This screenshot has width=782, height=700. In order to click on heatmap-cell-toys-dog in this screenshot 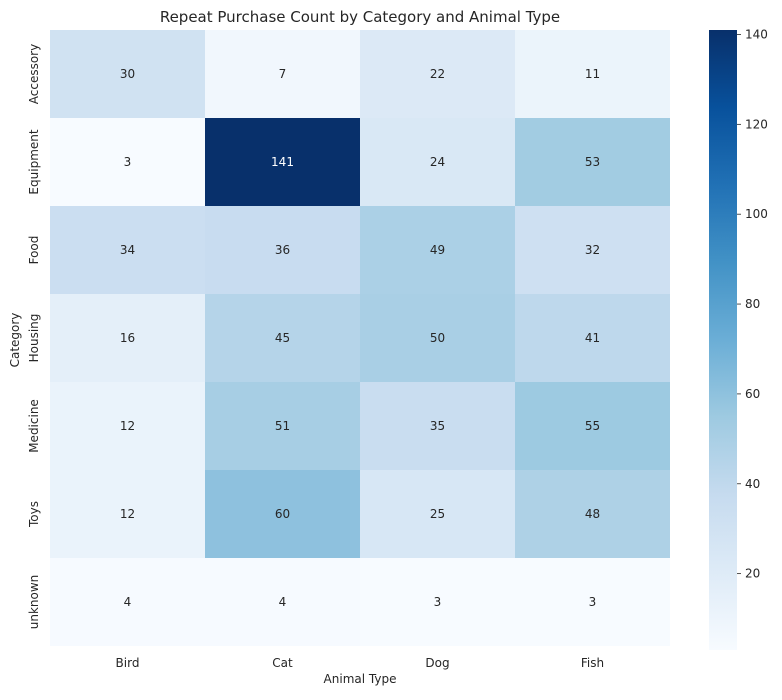, I will do `click(437, 514)`.